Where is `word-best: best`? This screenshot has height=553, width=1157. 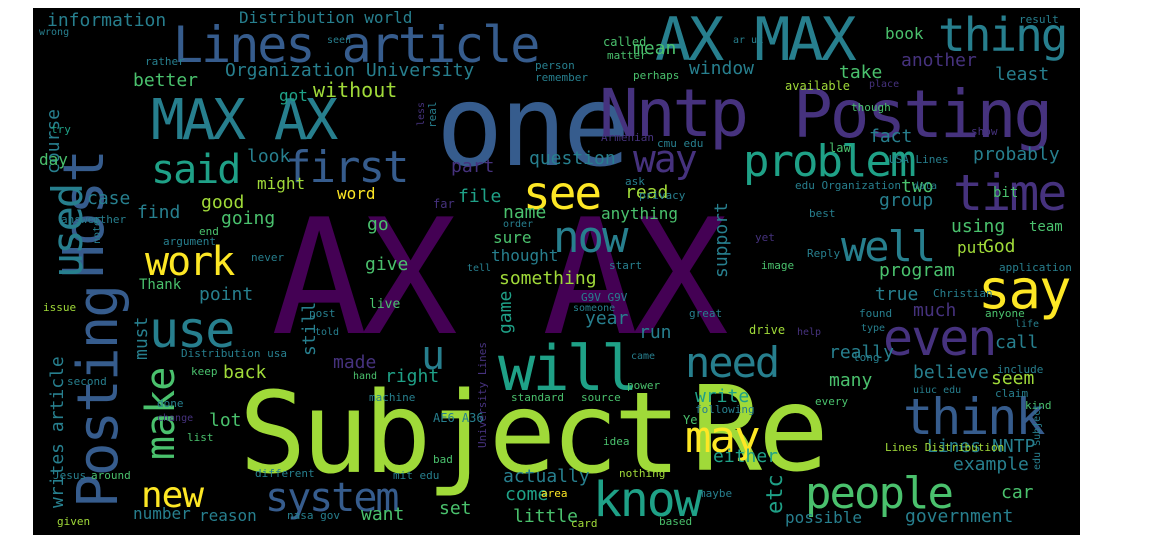
word-best: best is located at coordinates (822, 213).